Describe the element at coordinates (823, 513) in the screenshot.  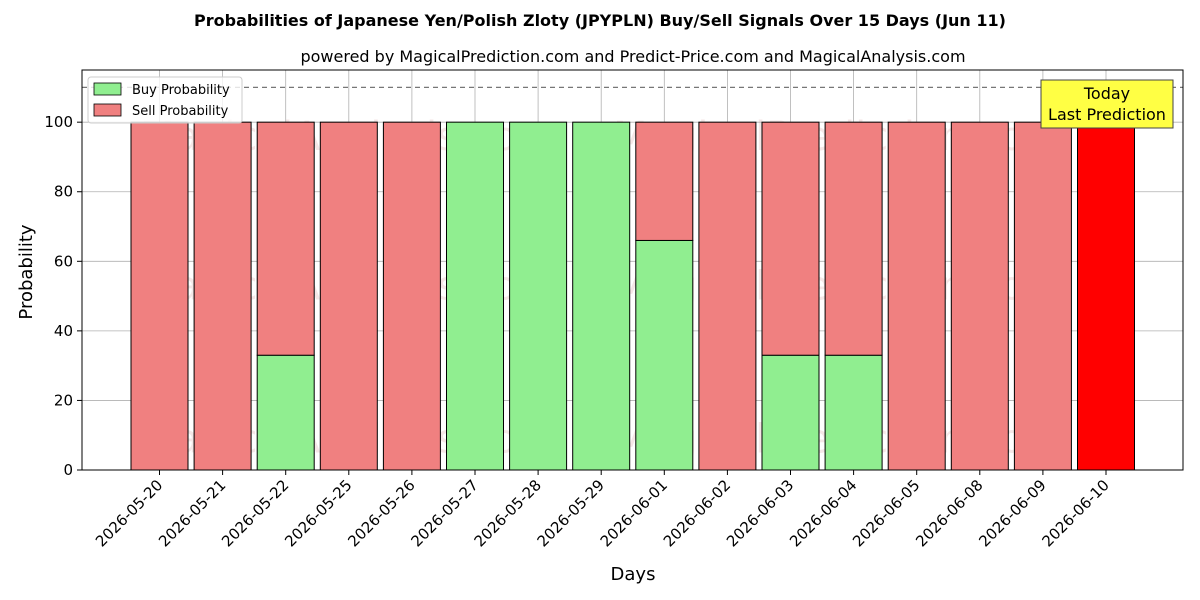
I see `x-tick-label: 2026-06-04` at that location.